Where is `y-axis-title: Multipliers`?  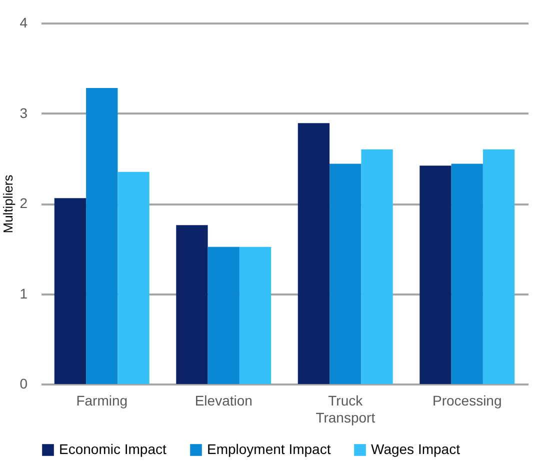 y-axis-title: Multipliers is located at coordinates (8, 204).